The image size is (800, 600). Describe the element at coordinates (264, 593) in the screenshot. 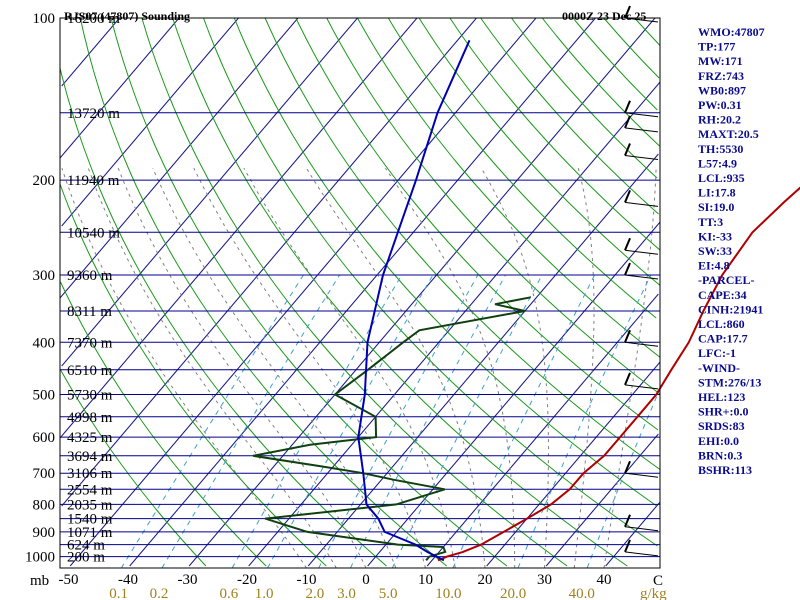

I see `mixing-ratio-label: 1.0` at that location.